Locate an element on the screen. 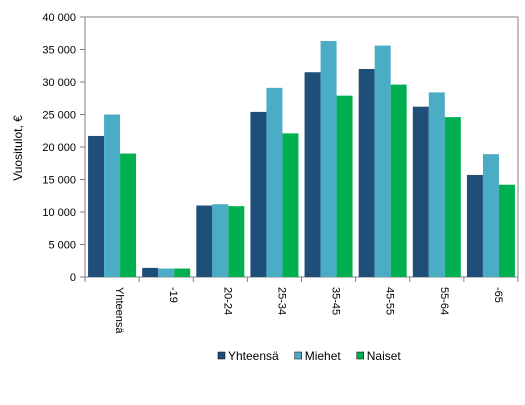 This screenshot has height=405, width=525. y-tick-label: 30 000 is located at coordinates (59, 83).